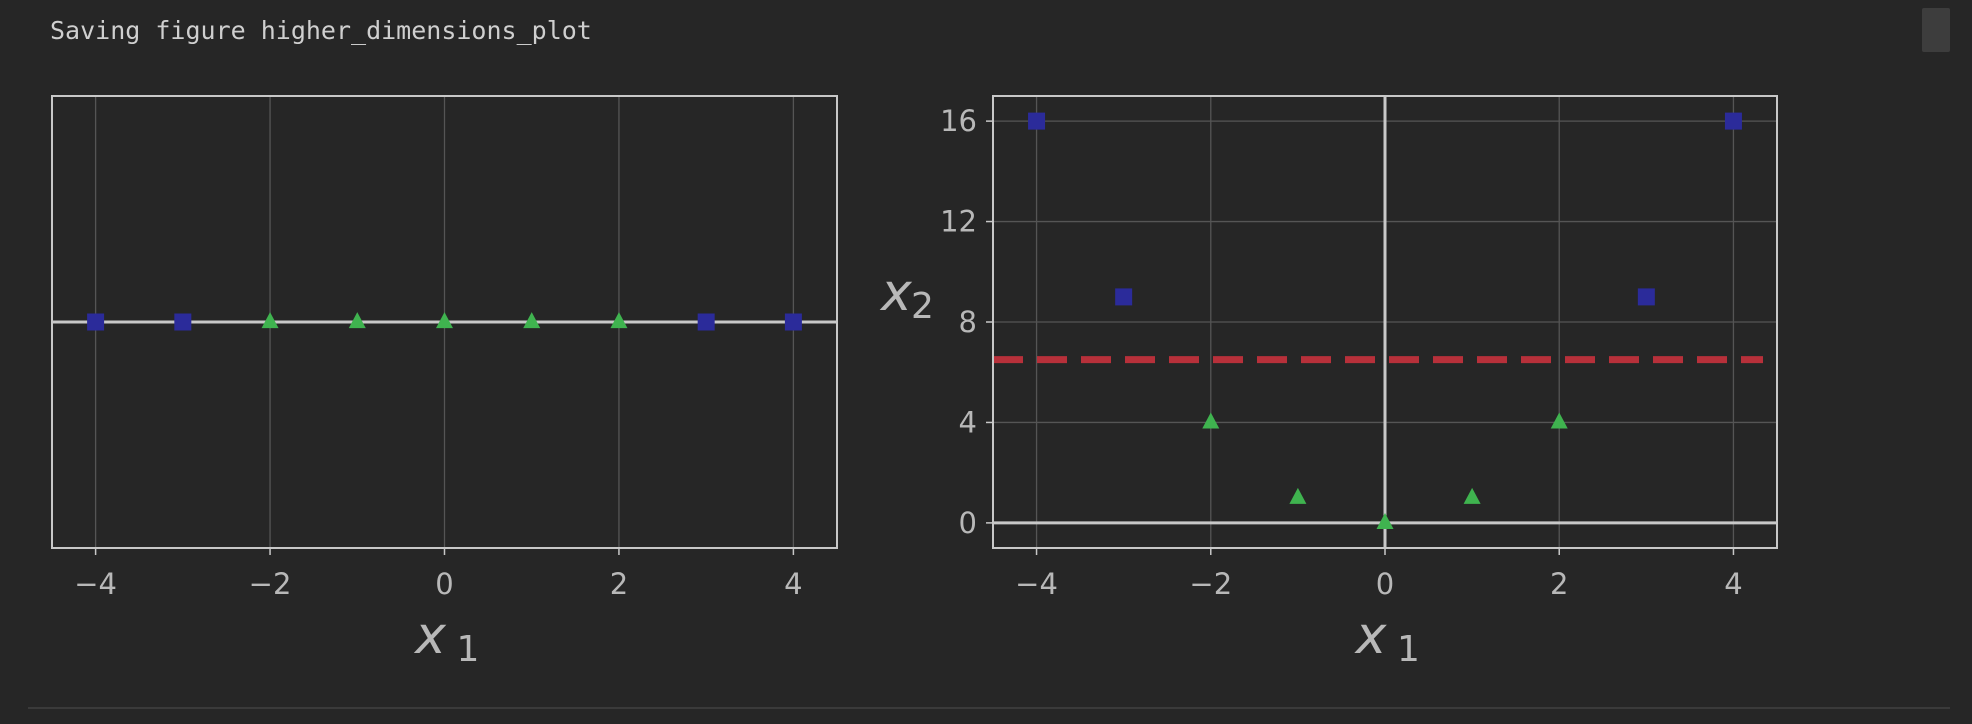  I want to click on y-tick-label: 4, so click(968, 422).